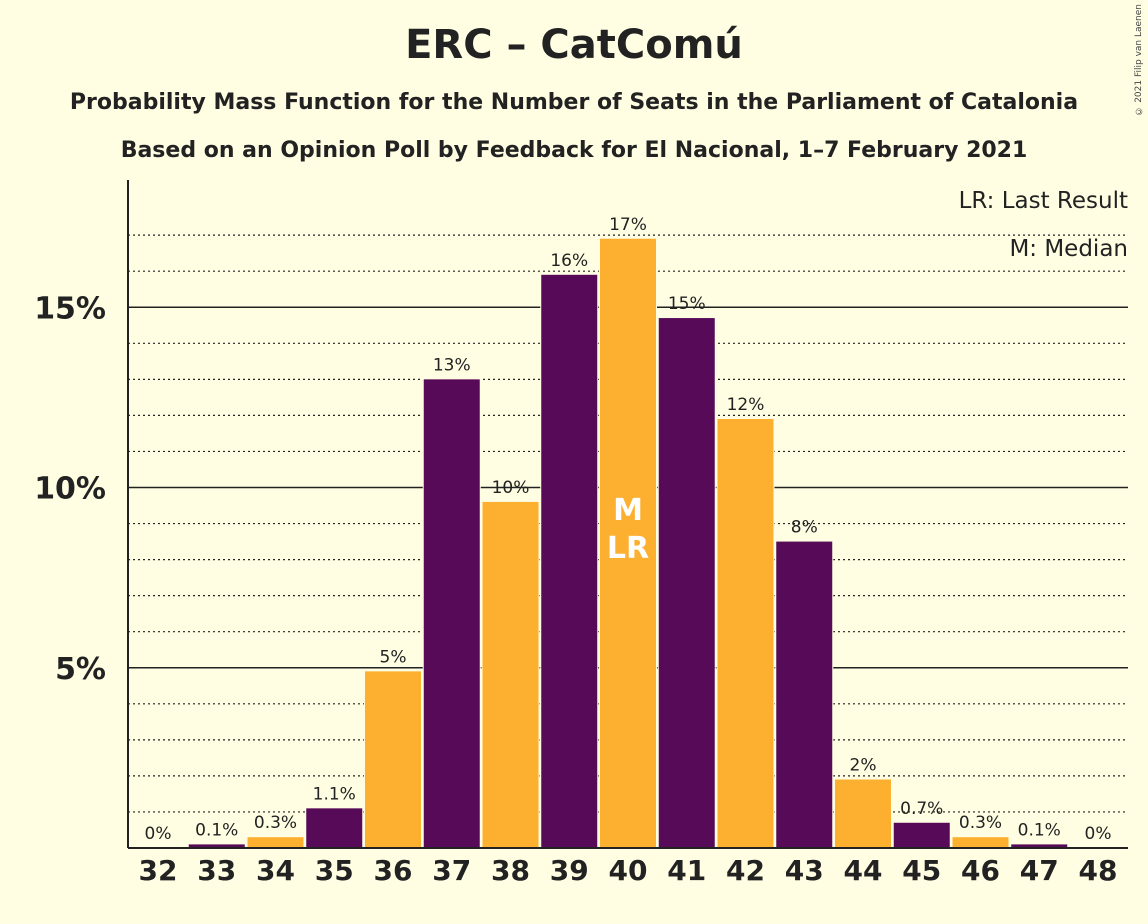 This screenshot has height=924, width=1148. What do you see at coordinates (628, 548) in the screenshot?
I see `last-result-marker: LR` at bounding box center [628, 548].